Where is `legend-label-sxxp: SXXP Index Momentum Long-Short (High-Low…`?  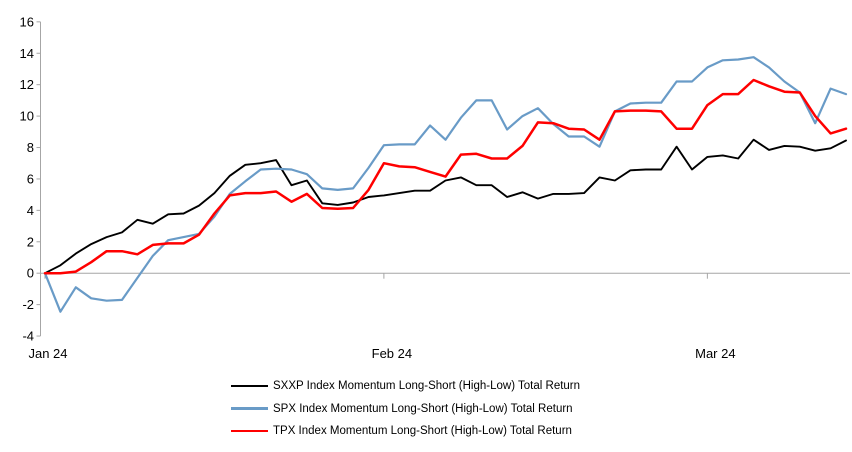
legend-label-sxxp: SXXP Index Momentum Long-Short (High-Low… is located at coordinates (427, 386).